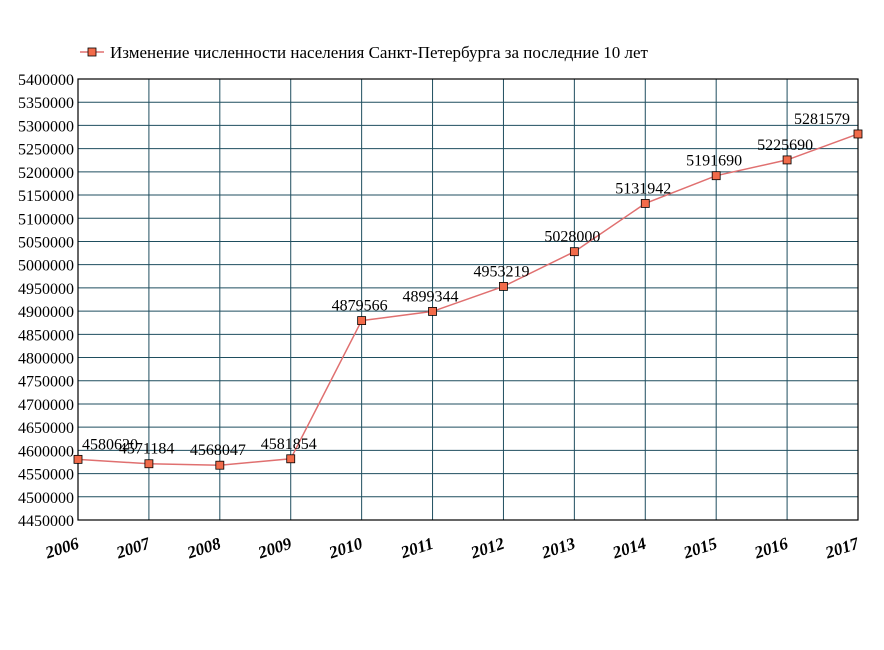  Describe the element at coordinates (46, 266) in the screenshot. I see `y-tick-label: 5000000` at that location.